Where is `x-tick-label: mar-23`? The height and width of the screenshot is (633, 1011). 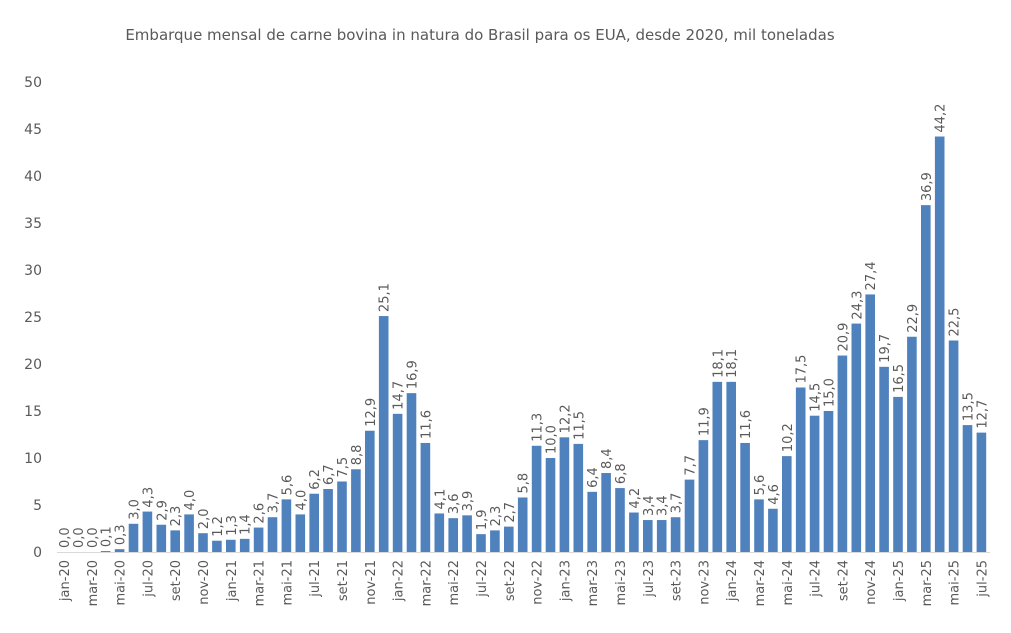 x-tick-label: mar-23 is located at coordinates (593, 583).